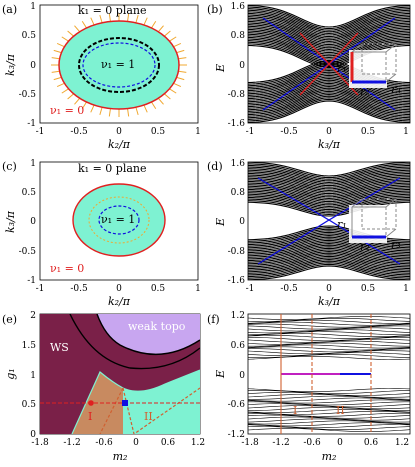 Image resolution: width=415 pixels, height=467 pixels. Describe the element at coordinates (31, 281) in the screenshot. I see `tick: -1` at that location.